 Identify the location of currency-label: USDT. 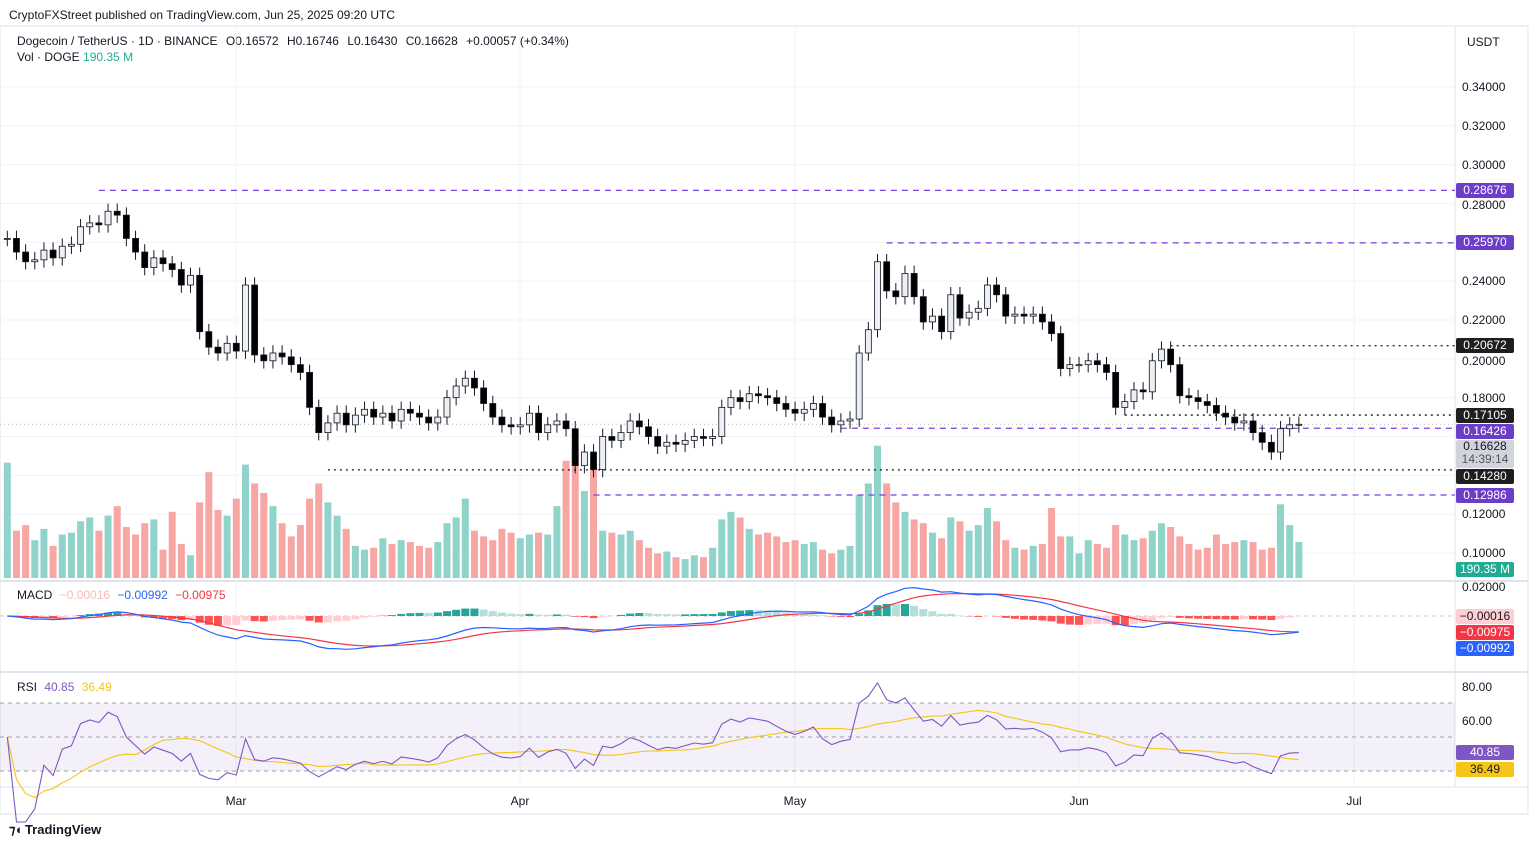
(1483, 42).